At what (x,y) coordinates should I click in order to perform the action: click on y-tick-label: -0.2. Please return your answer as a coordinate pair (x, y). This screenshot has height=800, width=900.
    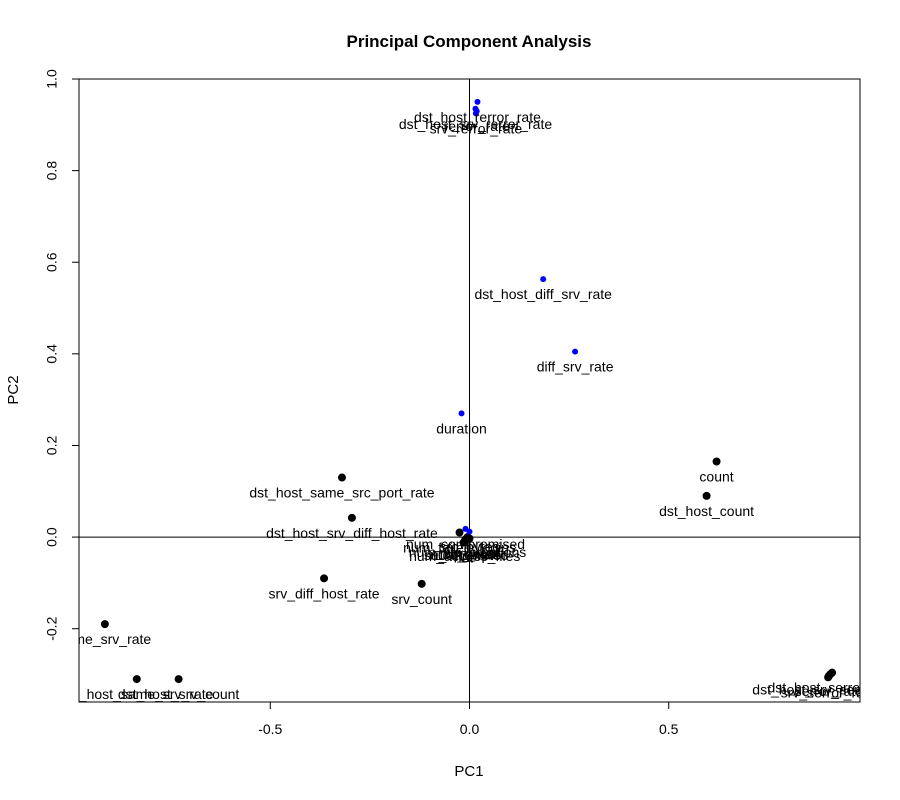
    Looking at the image, I should click on (52, 628).